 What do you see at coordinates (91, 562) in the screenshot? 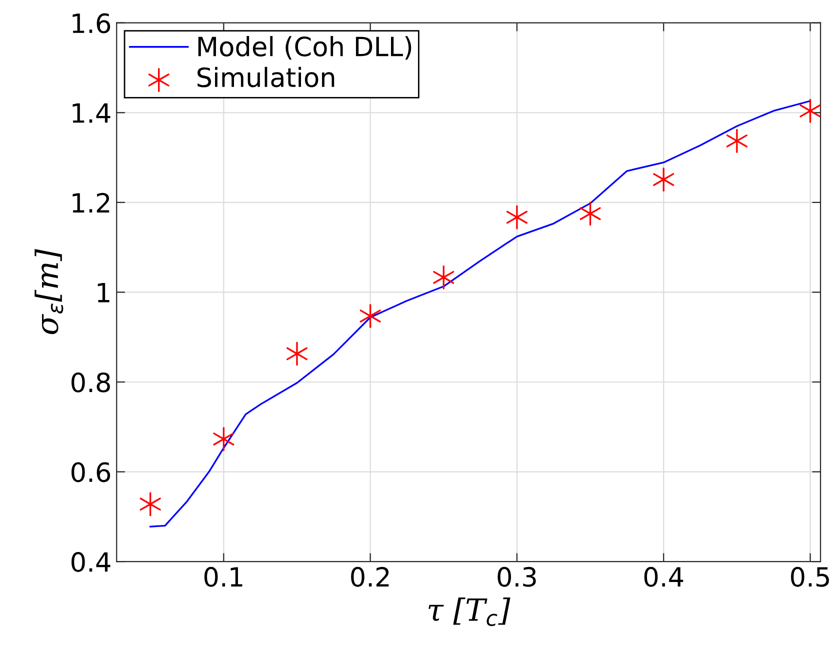
I see `y-tick-label: 0.4` at bounding box center [91, 562].